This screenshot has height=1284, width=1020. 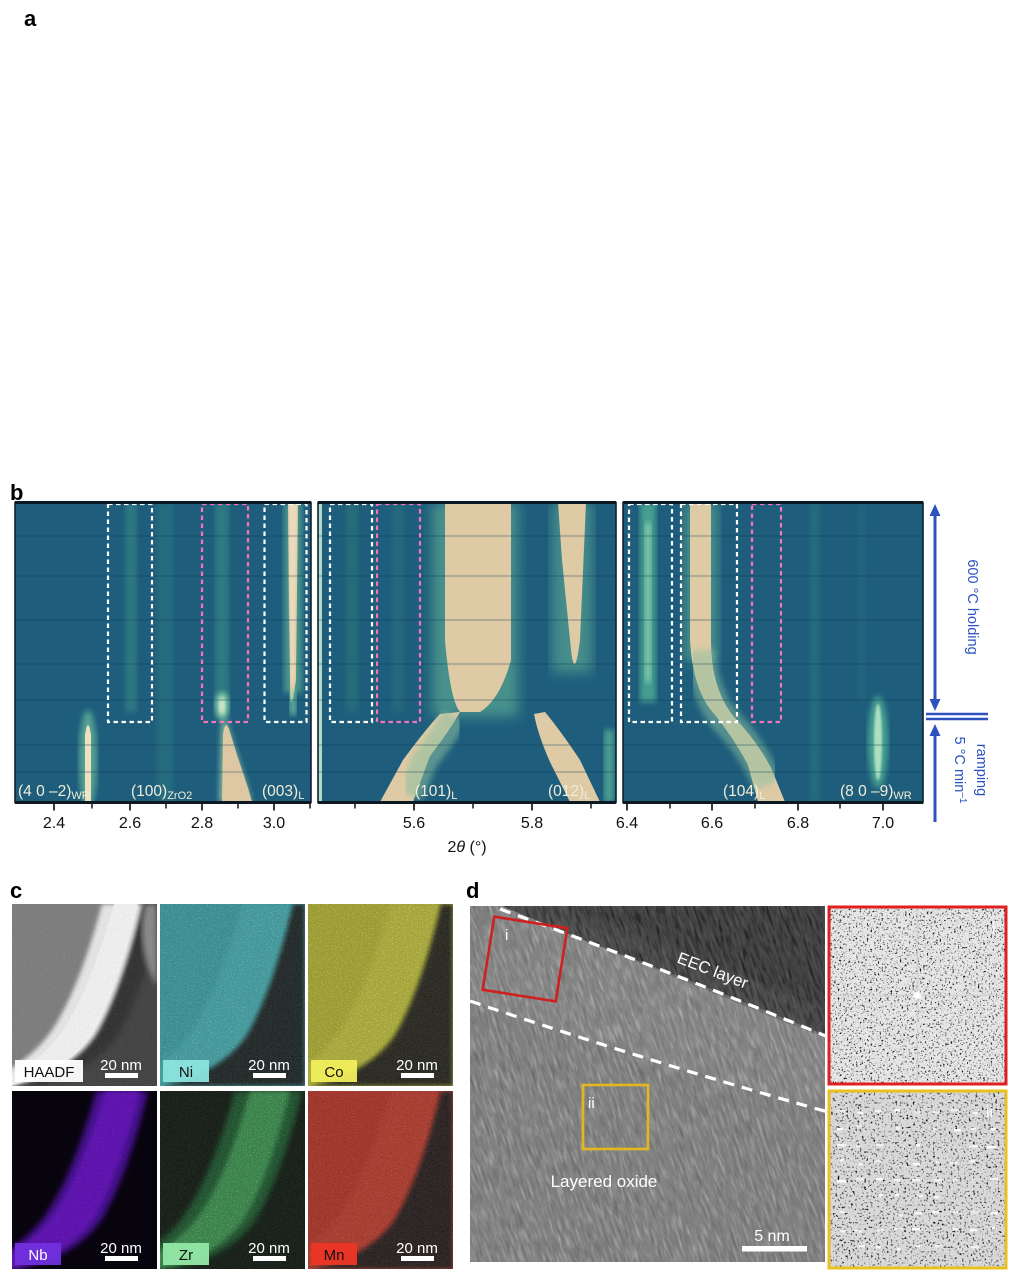 I want to click on svg-text: HAADF, so click(x=49, y=1072).